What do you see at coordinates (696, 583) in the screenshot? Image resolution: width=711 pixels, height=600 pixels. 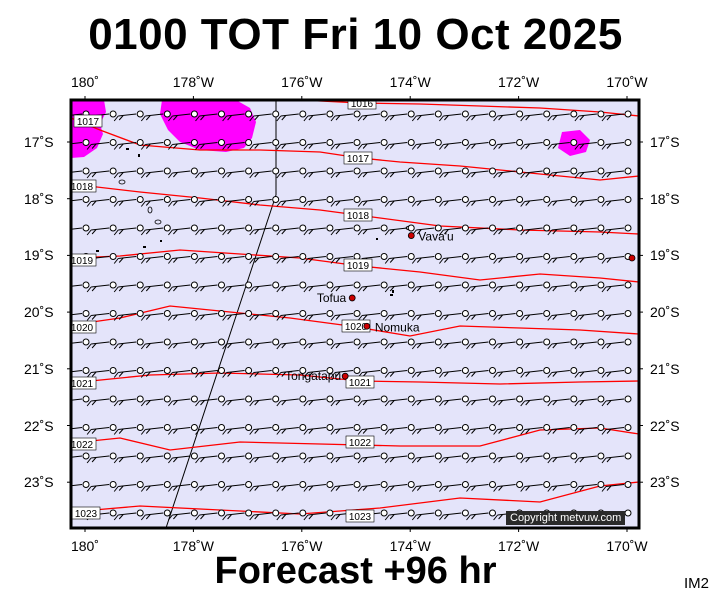 I see `image-code: IM2` at bounding box center [696, 583].